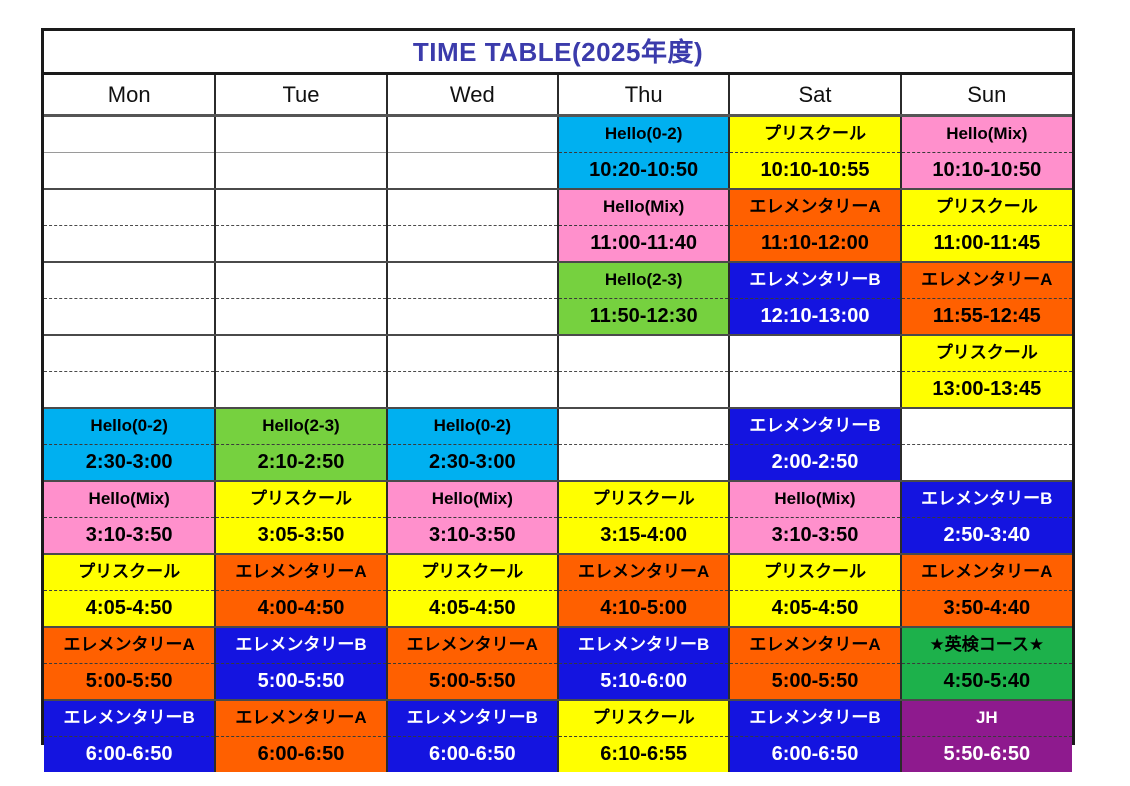  Describe the element at coordinates (644, 518) in the screenshot. I see `timetable-cell: プリスクール 3:15-4:00` at that location.